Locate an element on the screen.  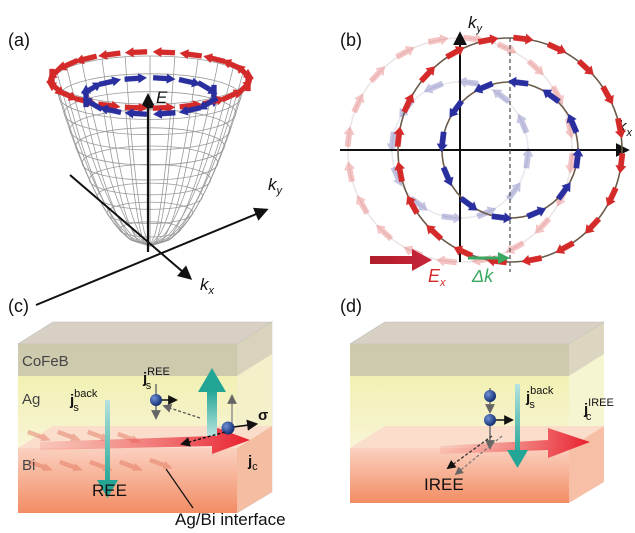
d-back-spin-current-arrow is located at coordinates (517, 419).